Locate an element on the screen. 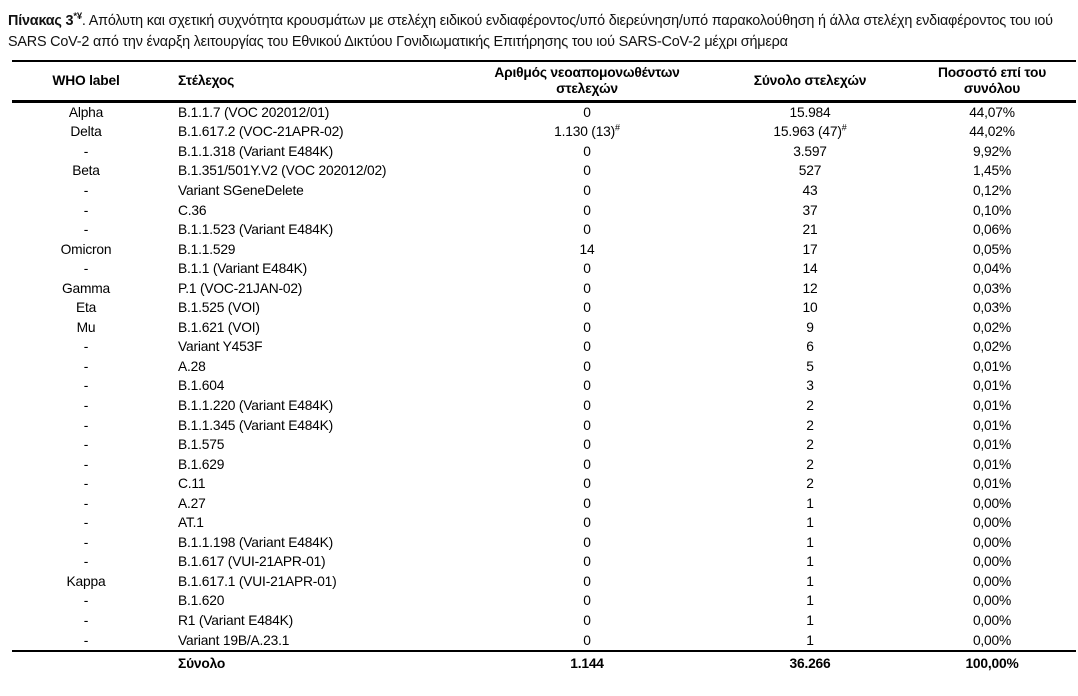  table-row: - R1 (Variant E484K) 0 1 0,00% is located at coordinates (544, 621).